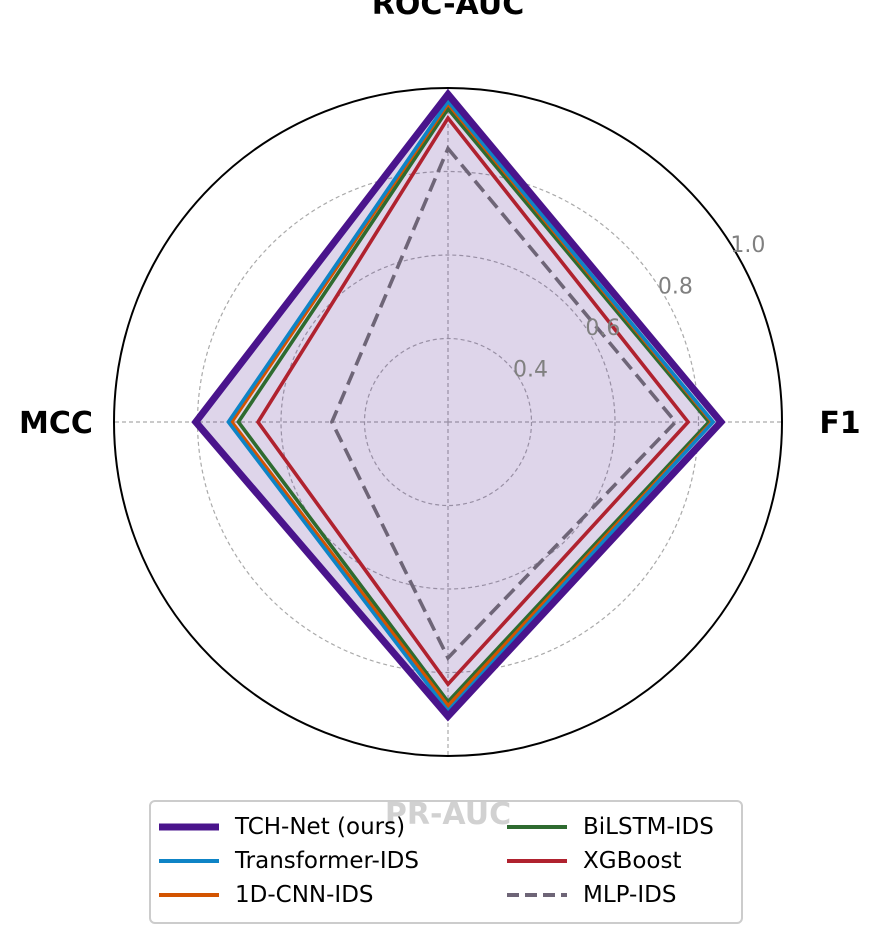  Describe the element at coordinates (648, 827) in the screenshot. I see `legend-label: BiLSTM-IDS` at that location.